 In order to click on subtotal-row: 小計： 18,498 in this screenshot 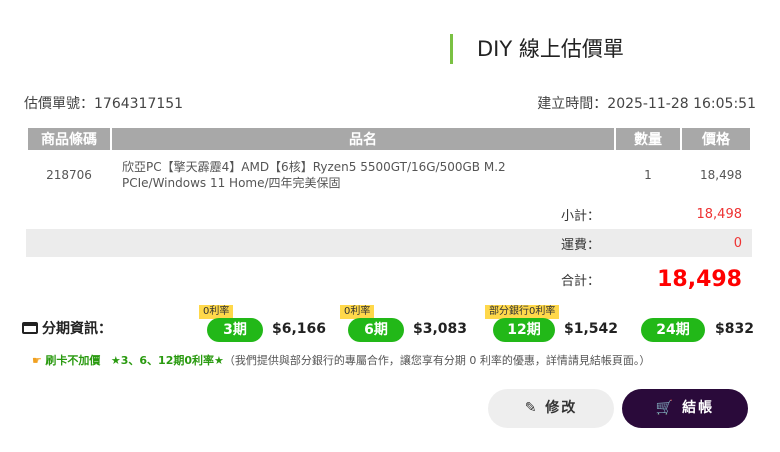, I will do `click(389, 214)`.